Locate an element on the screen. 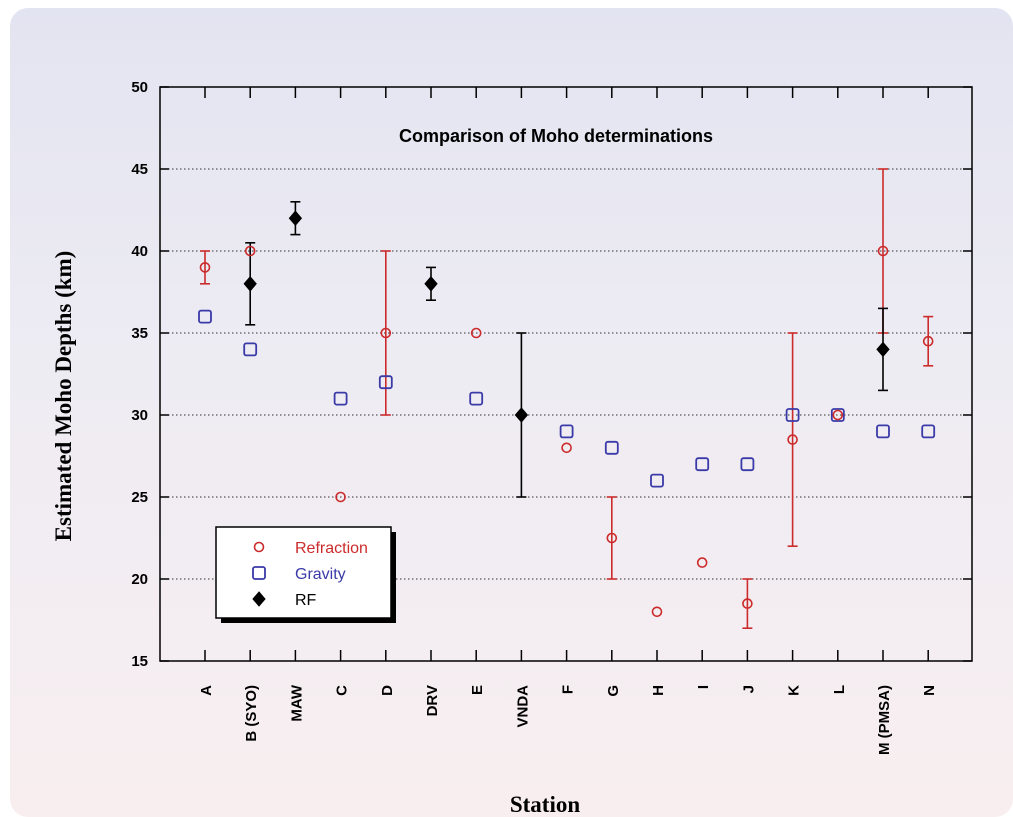 This screenshot has height=817, width=1013. y-tick-label: 45 is located at coordinates (139, 169).